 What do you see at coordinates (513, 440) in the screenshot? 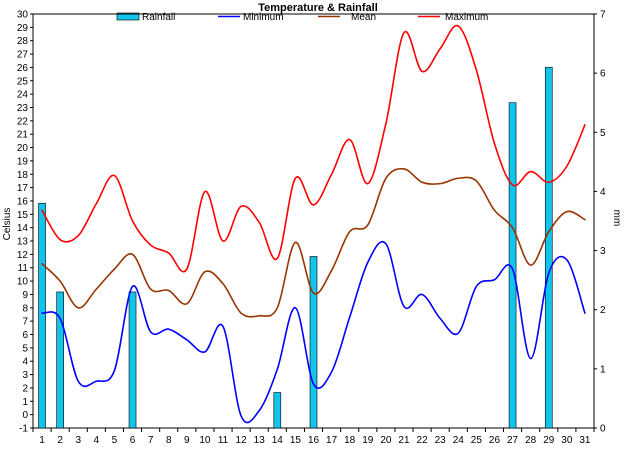
I see `x-tick-label: 27` at bounding box center [513, 440].